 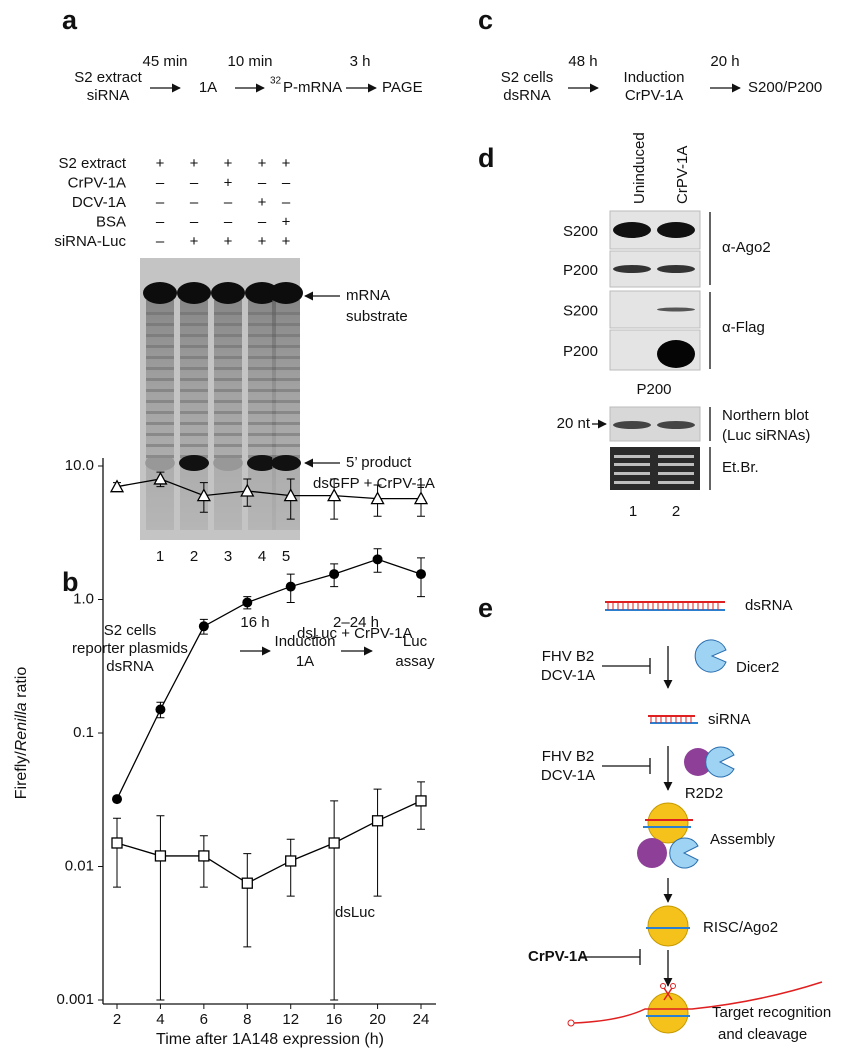 What do you see at coordinates (83, 732) in the screenshot?
I see `y-tick-label: 0.1` at bounding box center [83, 732].